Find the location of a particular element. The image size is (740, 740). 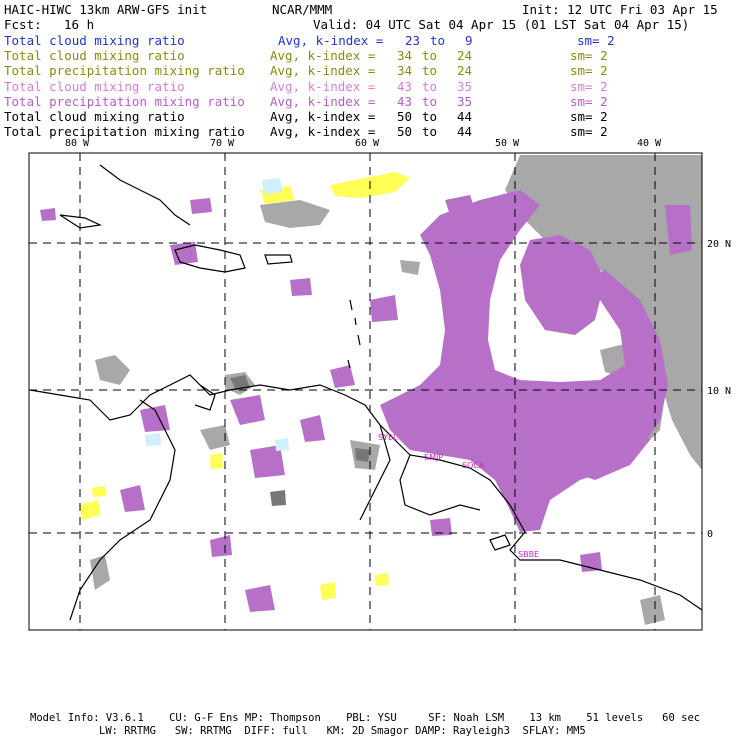

lat-label-10n: 10 N is located at coordinates (719, 391).